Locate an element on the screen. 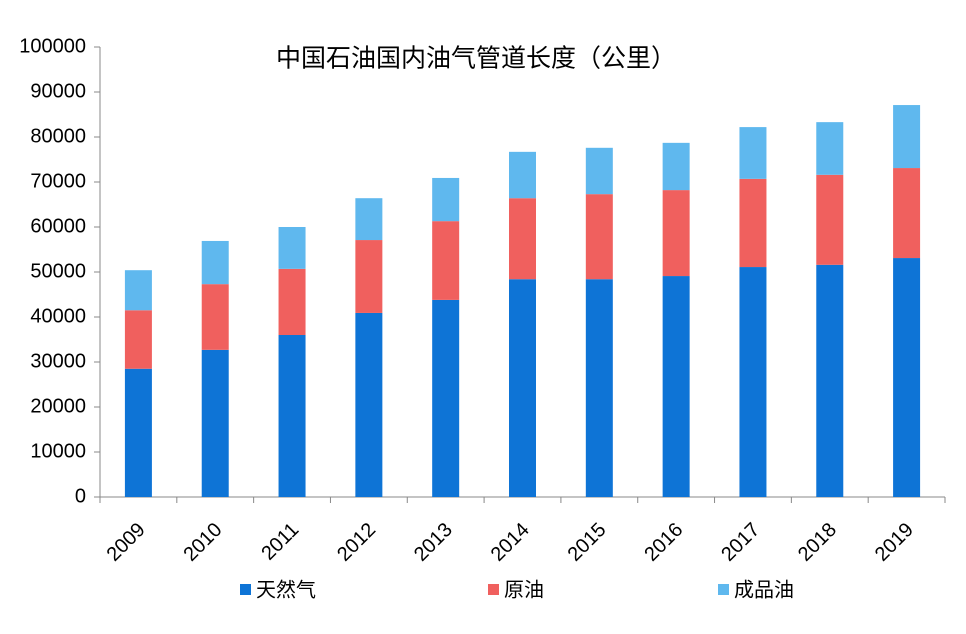  y-tick-label: 40000 is located at coordinates (58, 316).